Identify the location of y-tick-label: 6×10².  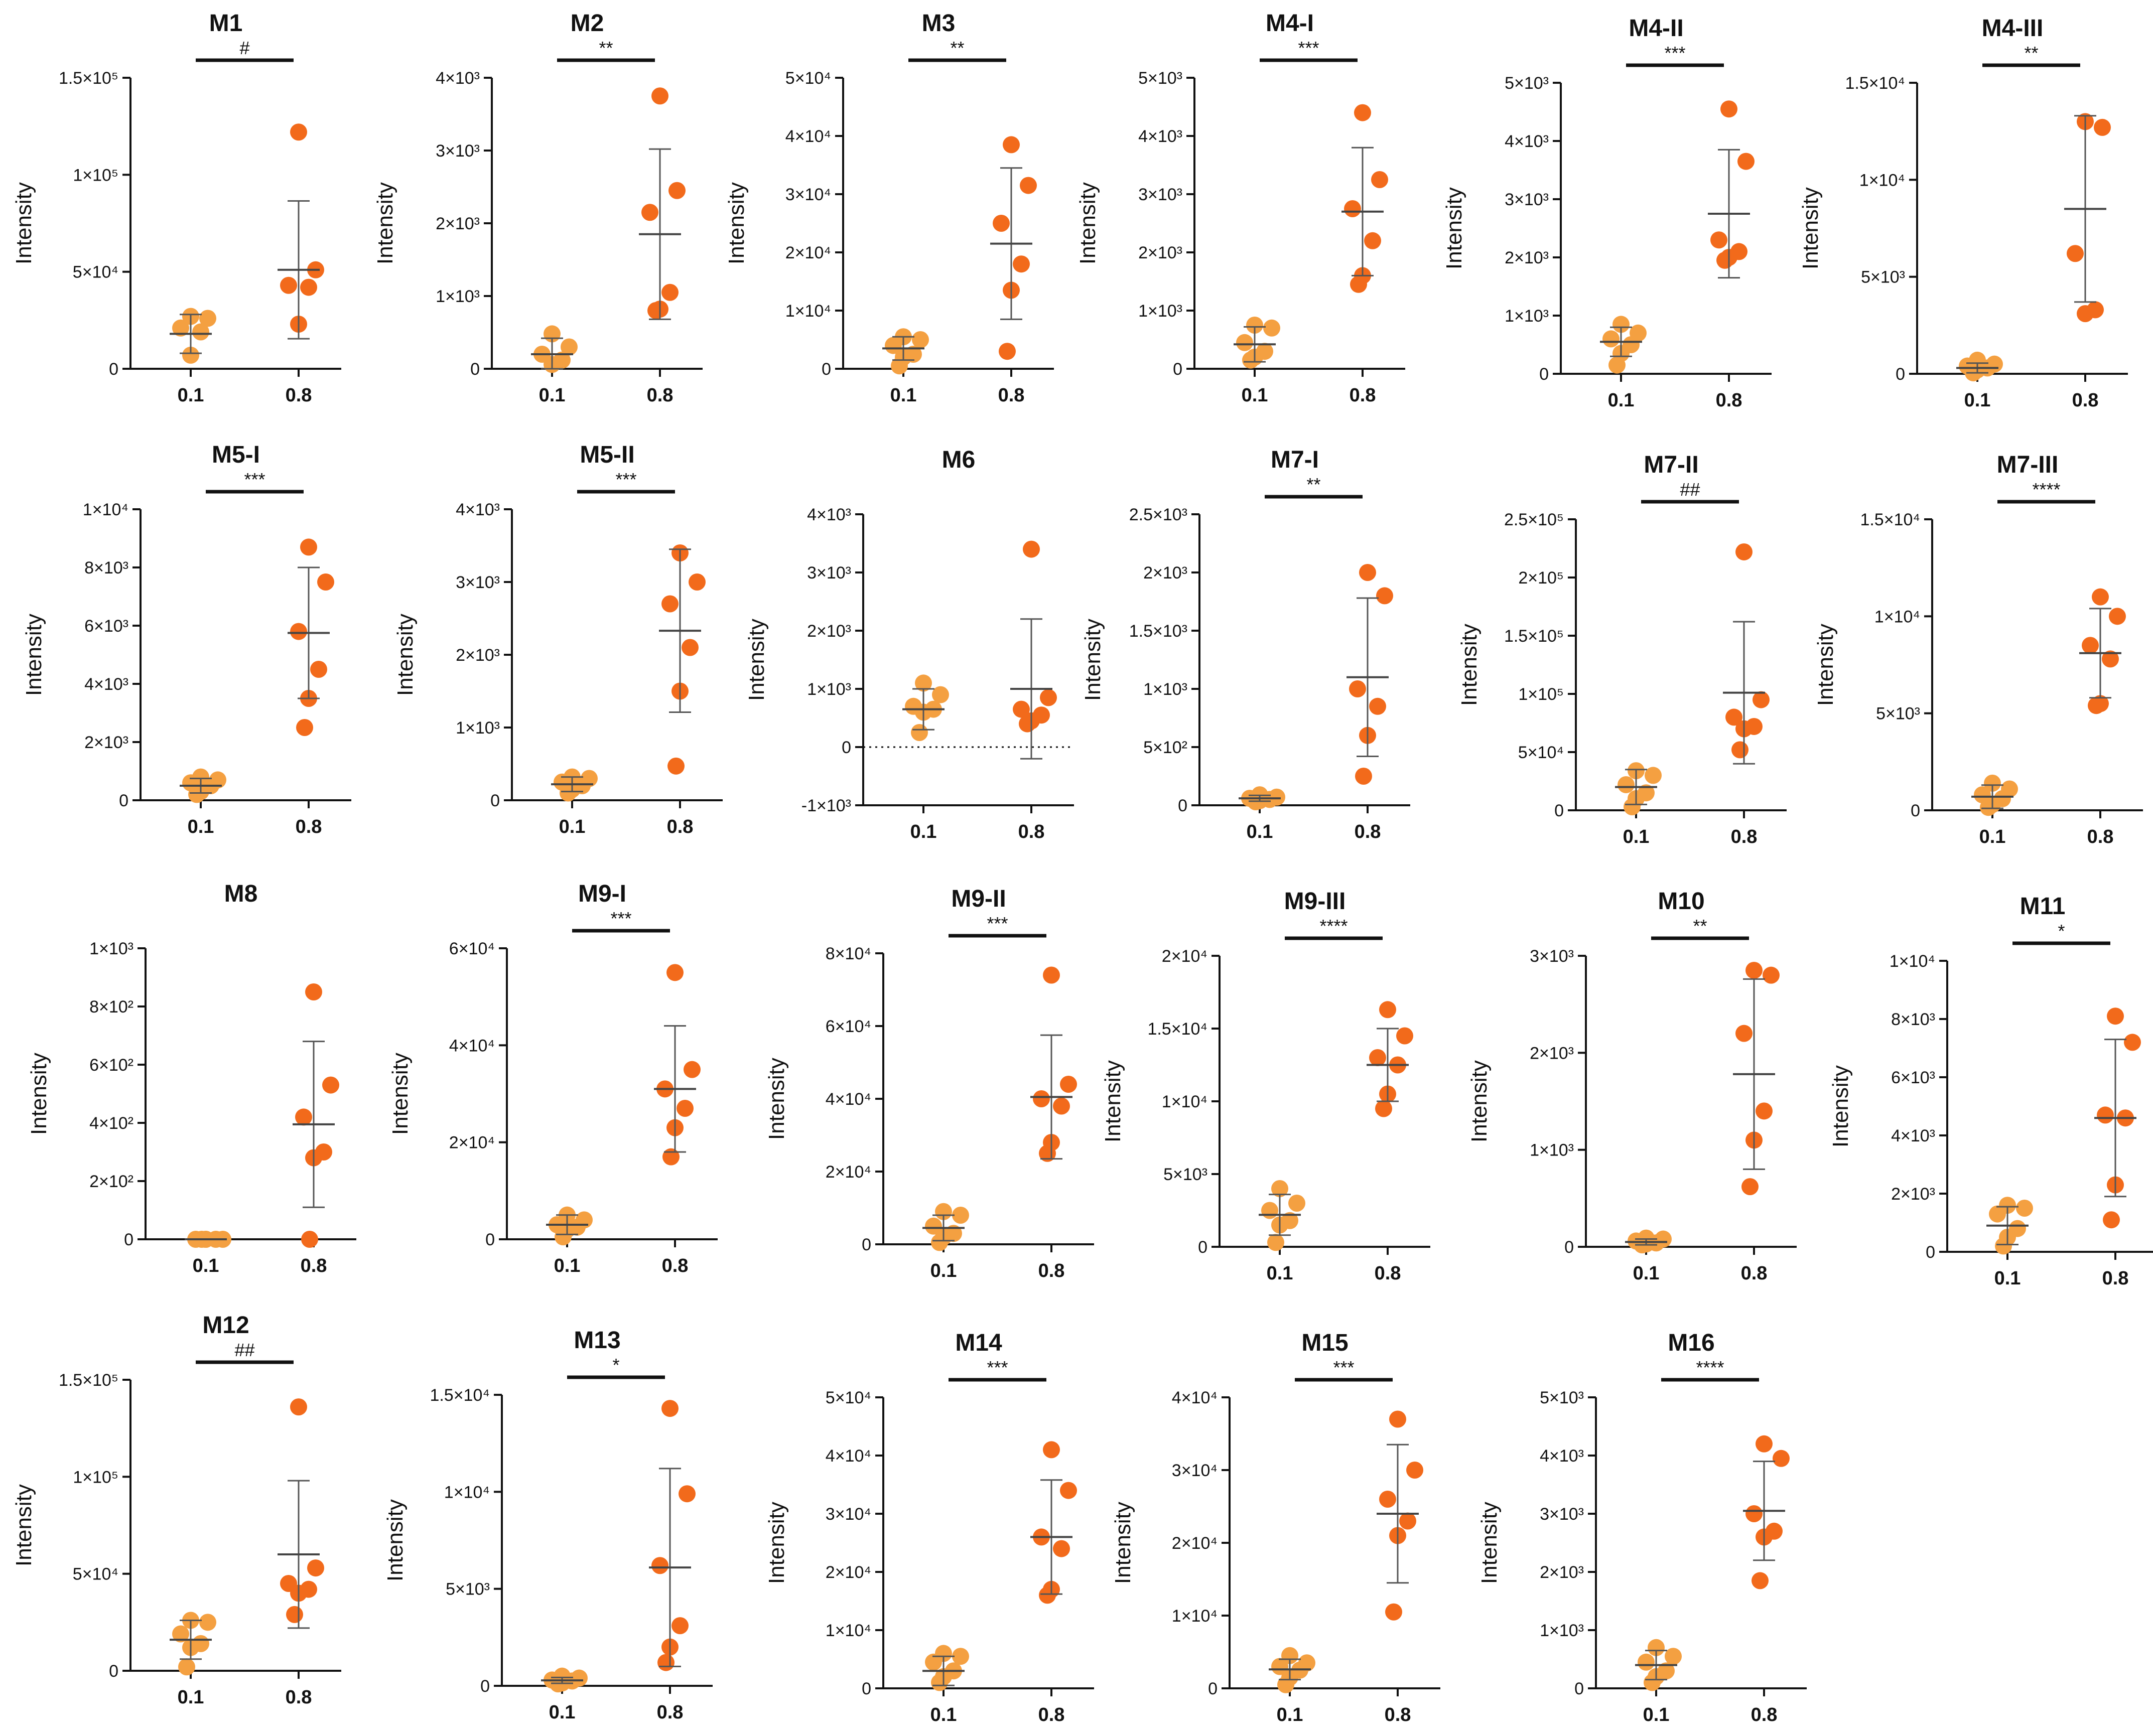
(111, 1065).